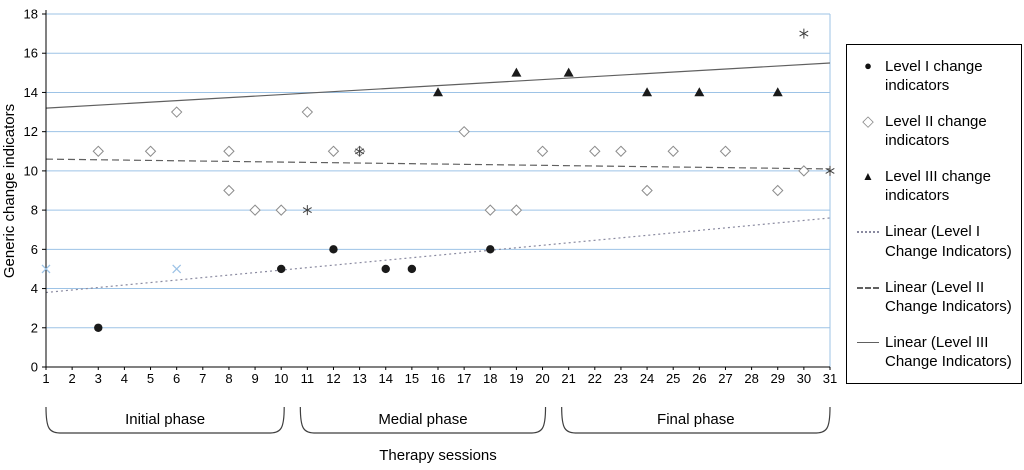 This screenshot has width=1024, height=470. What do you see at coordinates (868, 232) in the screenshot?
I see `dotted-line-sample-icon` at bounding box center [868, 232].